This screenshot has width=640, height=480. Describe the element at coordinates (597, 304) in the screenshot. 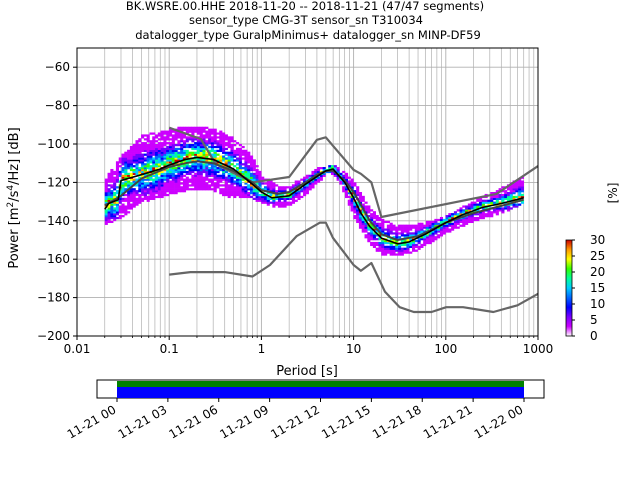

I see `colorbar-tick-label: 10` at that location.